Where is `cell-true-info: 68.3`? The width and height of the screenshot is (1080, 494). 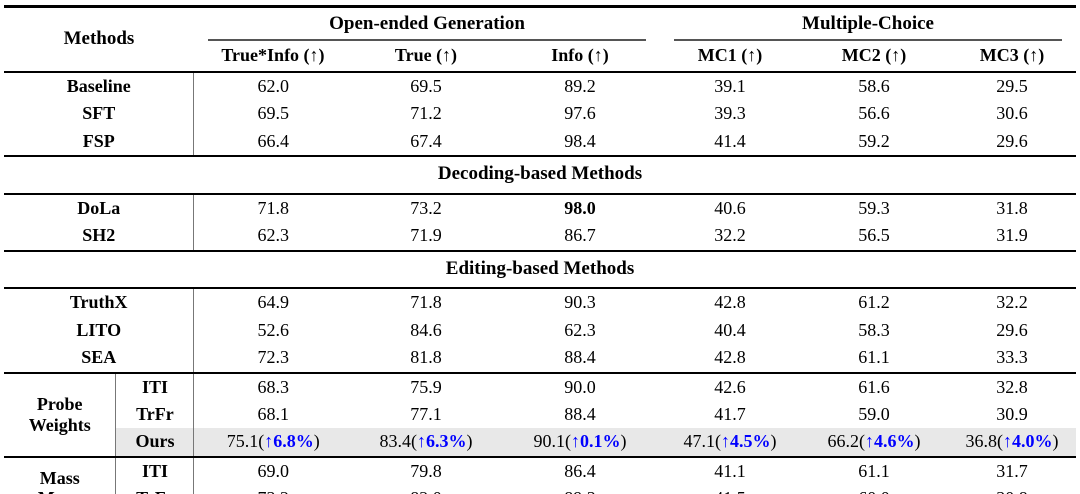 cell-true-info: 68.3 is located at coordinates (272, 386).